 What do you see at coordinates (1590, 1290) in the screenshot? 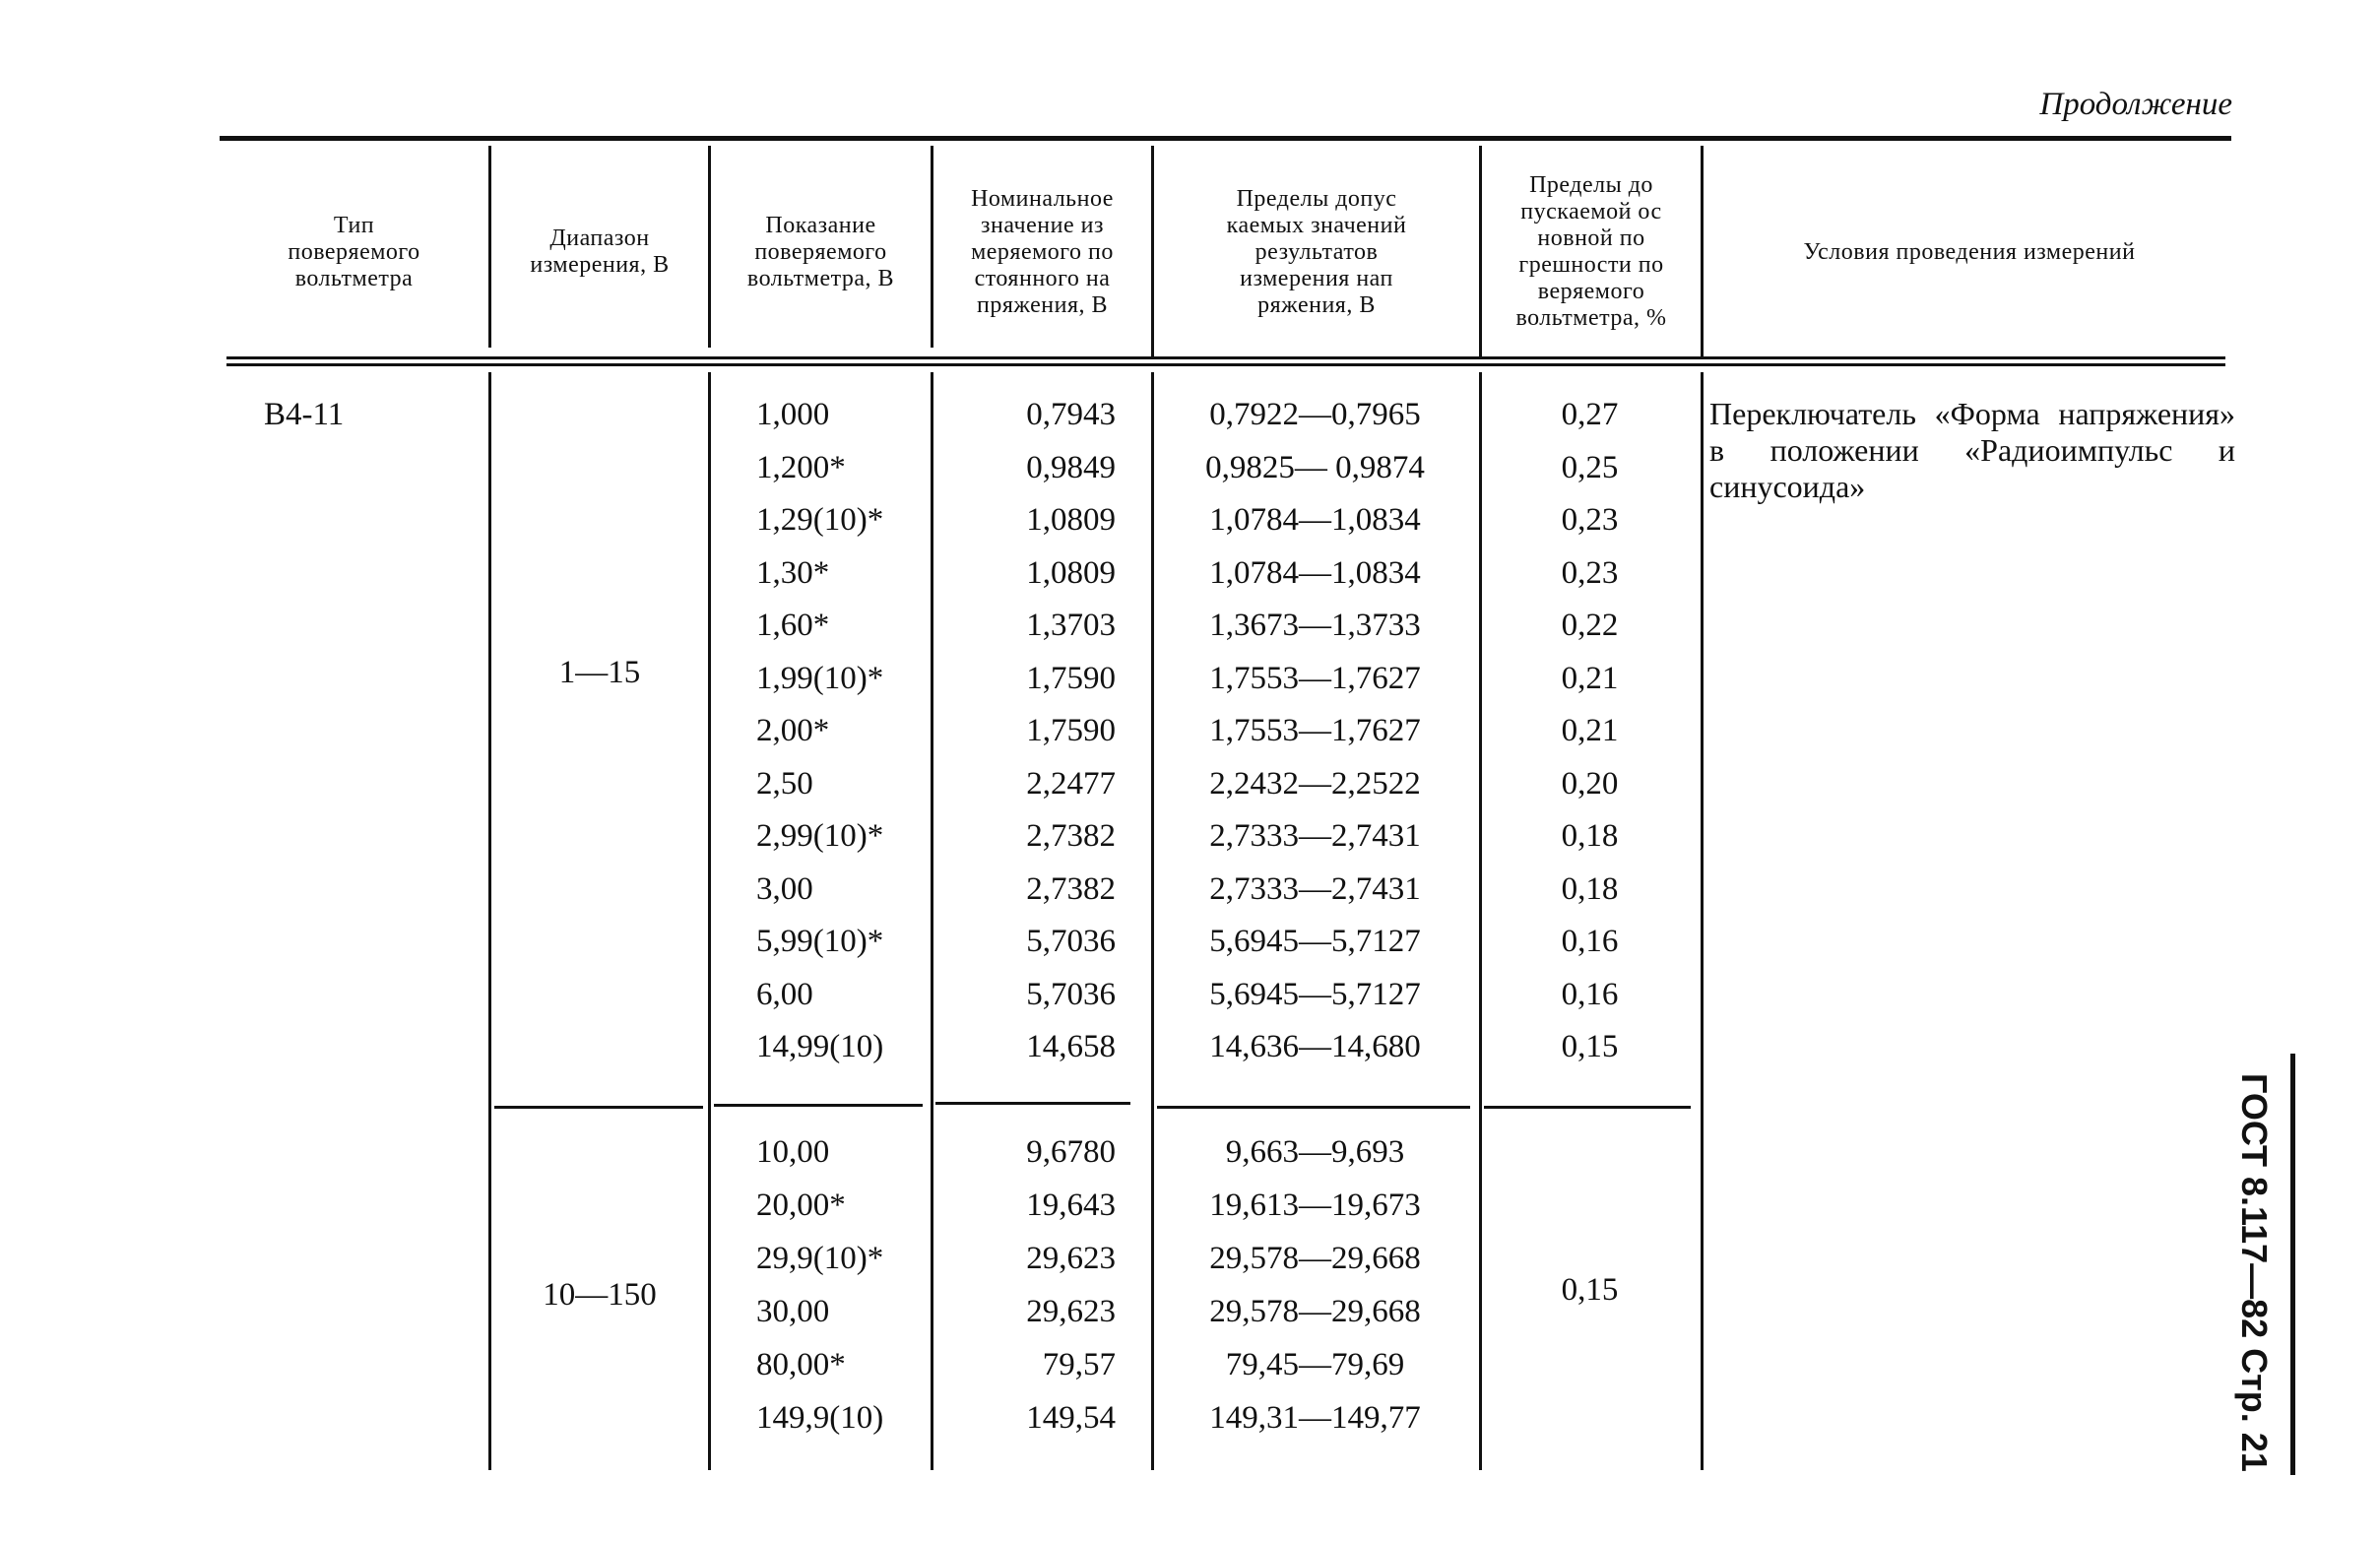
I see `error-section-2: 0,15` at bounding box center [1590, 1290].